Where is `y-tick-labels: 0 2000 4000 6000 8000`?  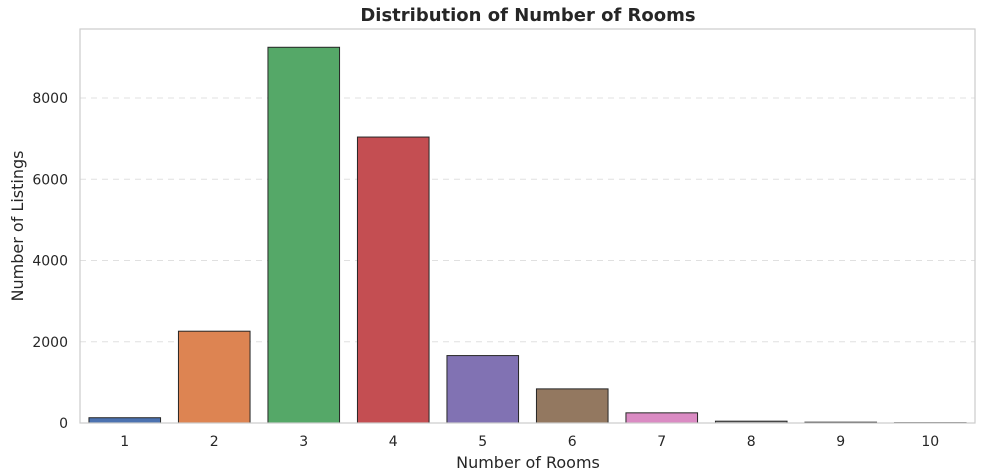 y-tick-labels: 0 2000 4000 6000 8000 is located at coordinates (50, 261).